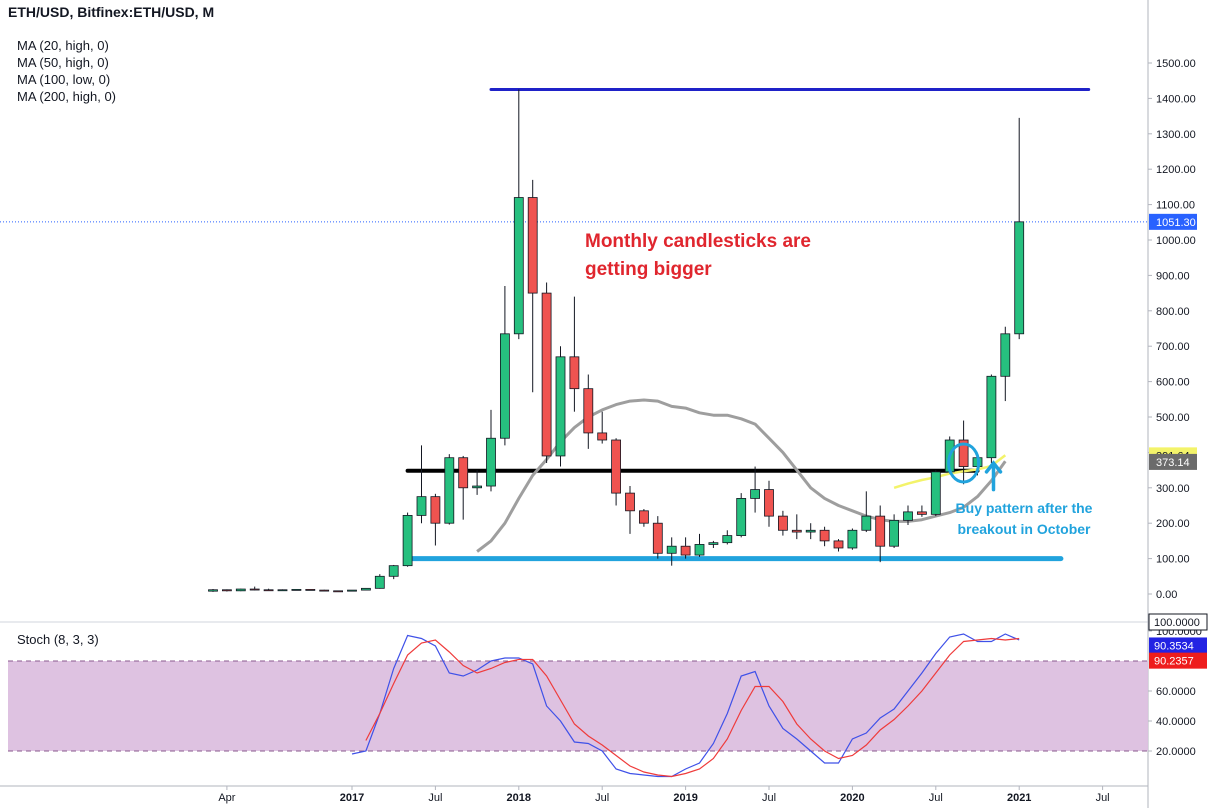  I want to click on stoch-tick-label: 20.0000, so click(1176, 752).